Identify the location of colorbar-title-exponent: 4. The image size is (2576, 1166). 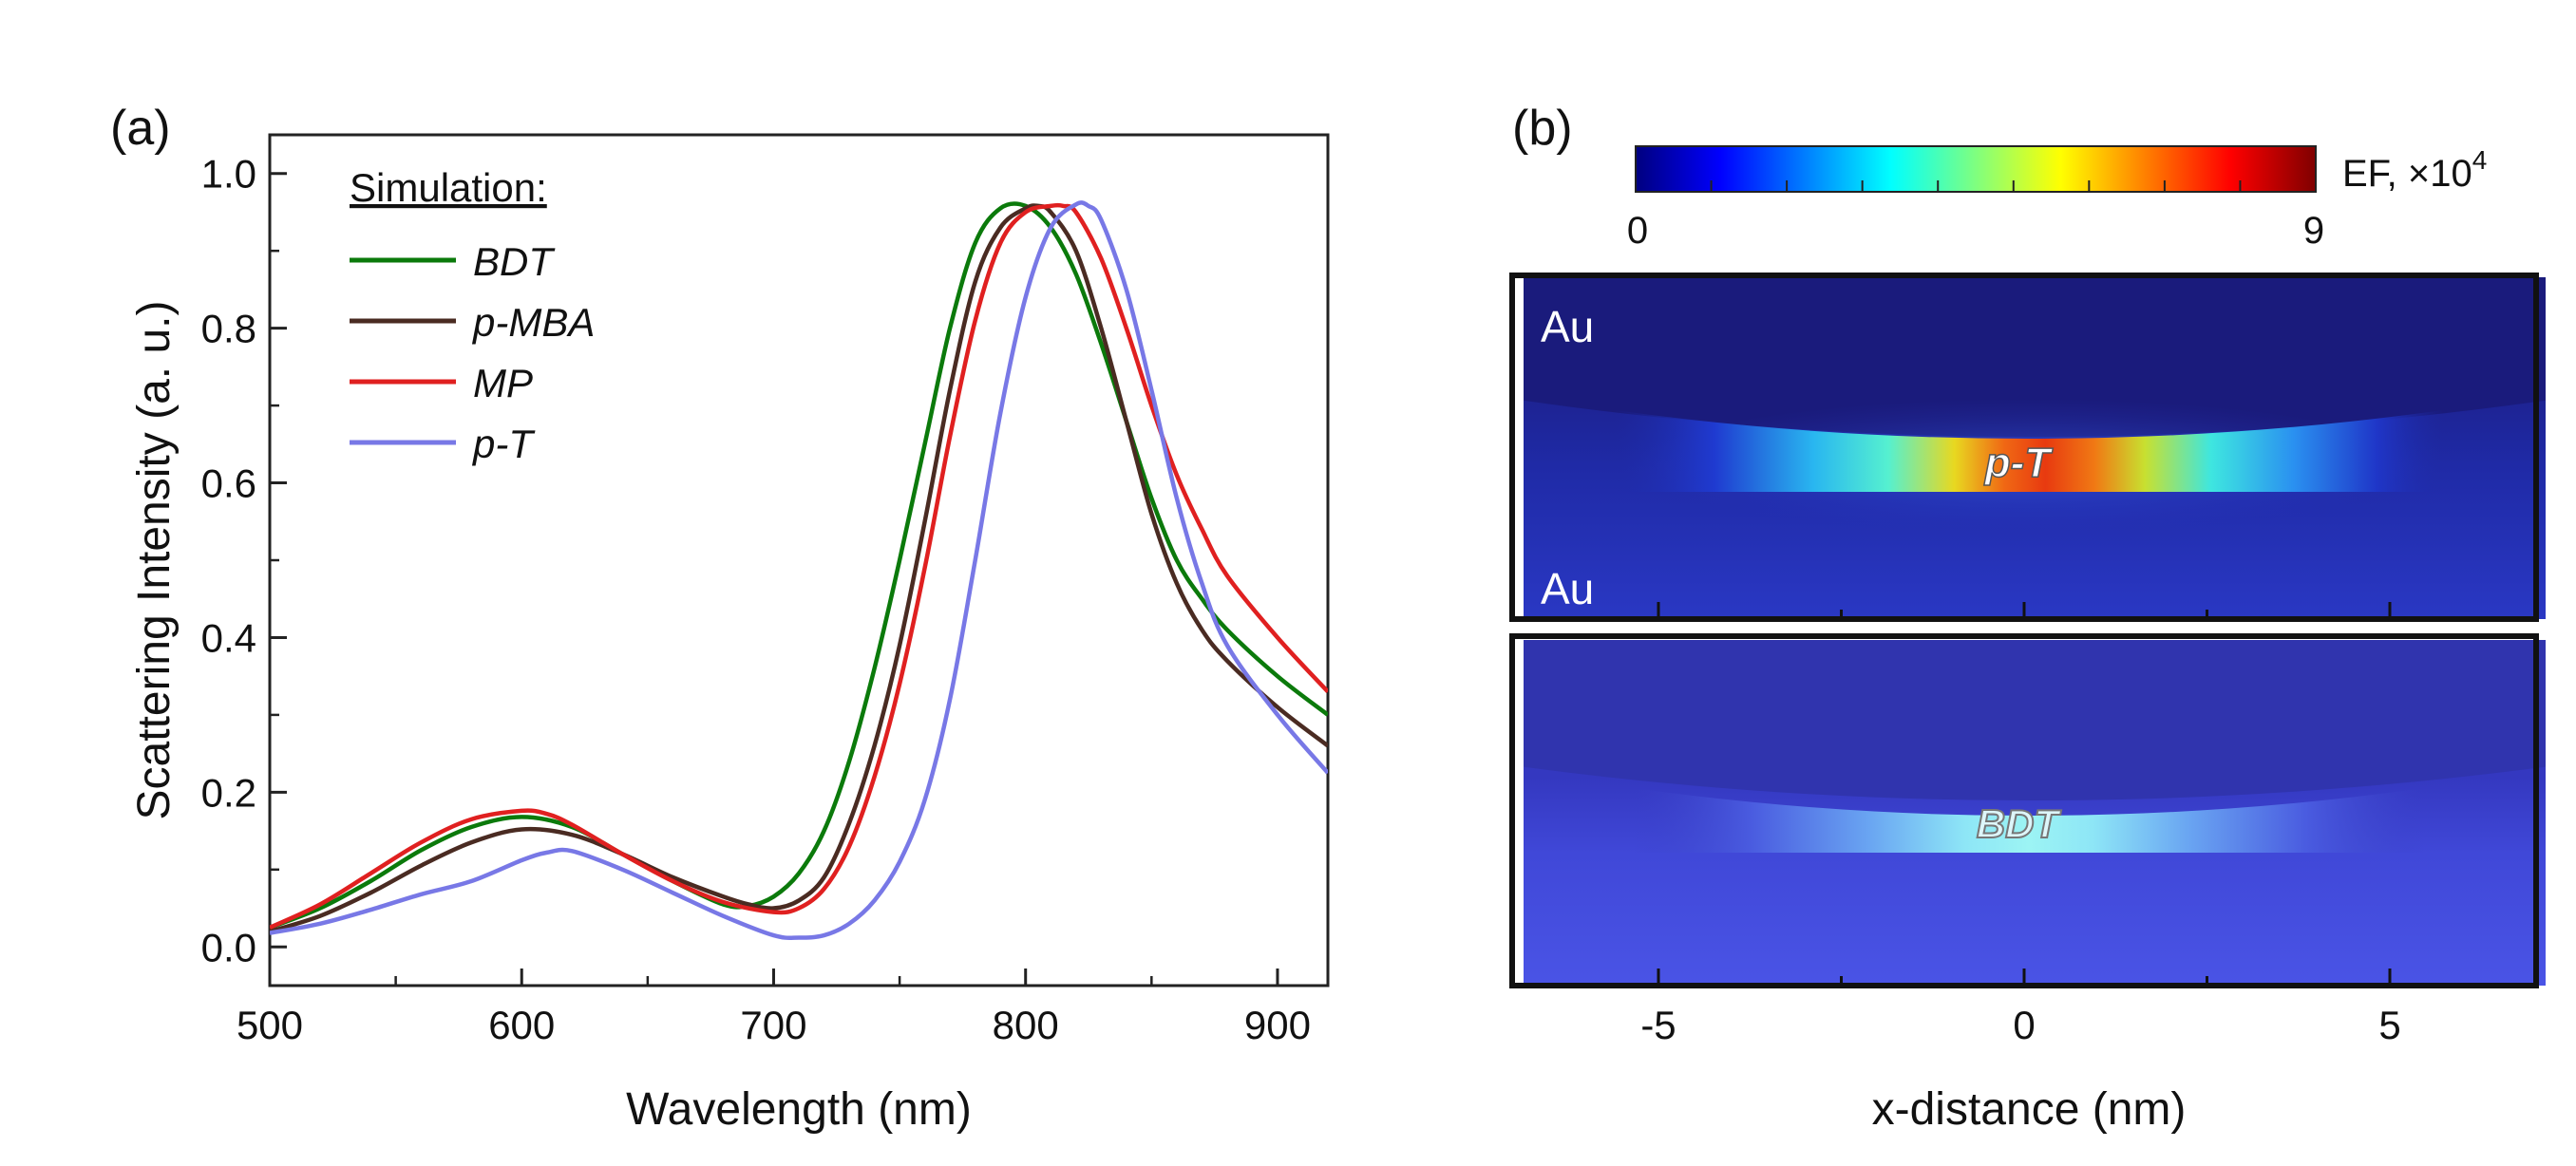
(2480, 160).